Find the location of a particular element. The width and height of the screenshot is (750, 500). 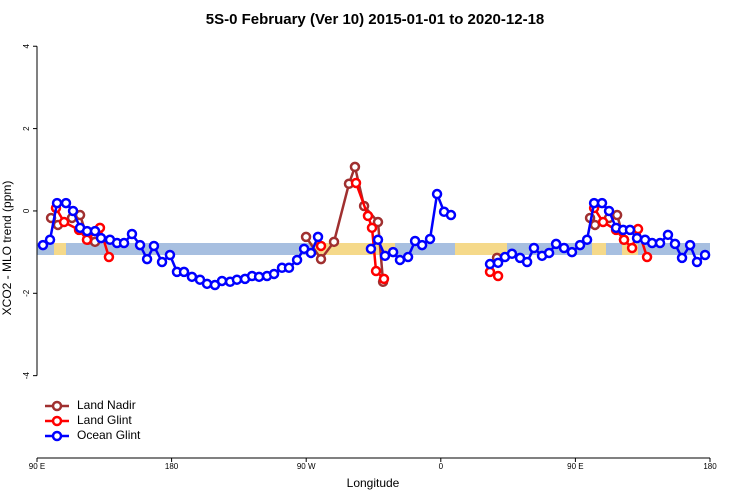

legend-label: Land Nadir is located at coordinates (106, 405).